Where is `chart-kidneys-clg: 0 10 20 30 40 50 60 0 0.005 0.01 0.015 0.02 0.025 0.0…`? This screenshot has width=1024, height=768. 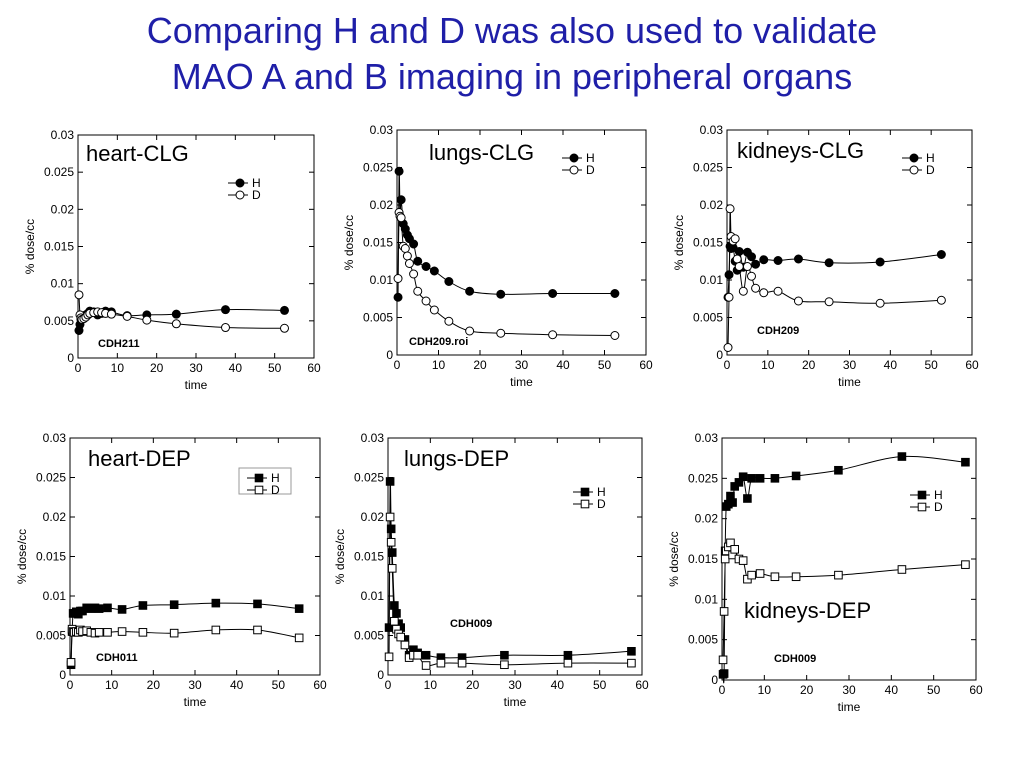 chart-kidneys-clg: 0 10 20 30 40 50 60 0 0.005 0.01 0.015 0.02 0.025 0.0… is located at coordinates (825, 256).